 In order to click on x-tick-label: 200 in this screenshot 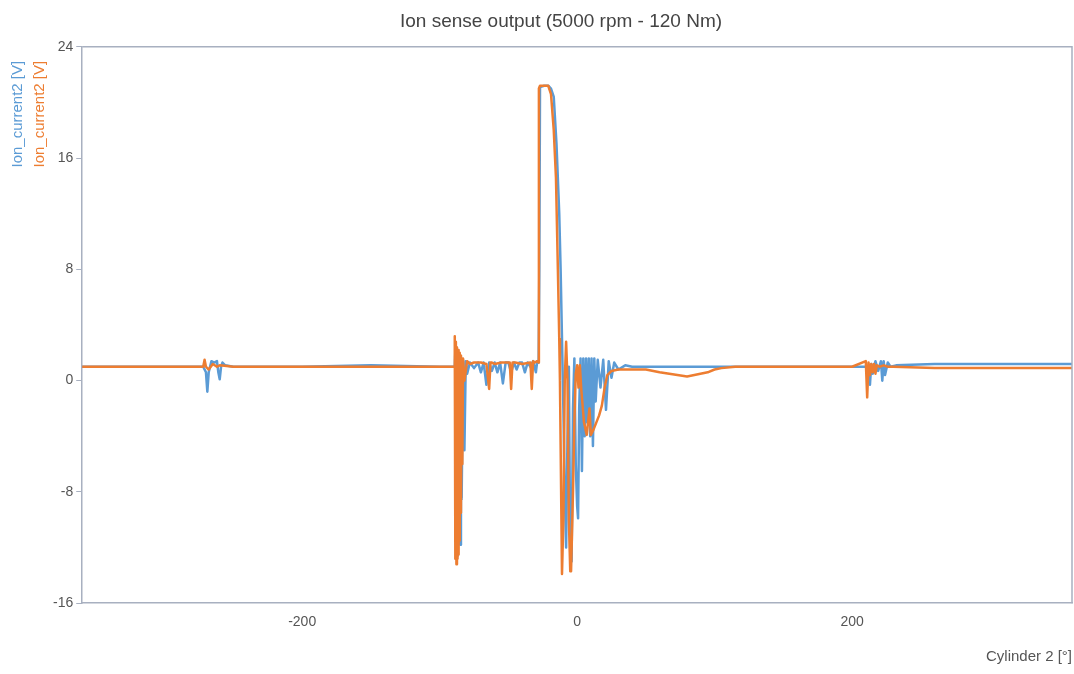, I will do `click(852, 621)`.